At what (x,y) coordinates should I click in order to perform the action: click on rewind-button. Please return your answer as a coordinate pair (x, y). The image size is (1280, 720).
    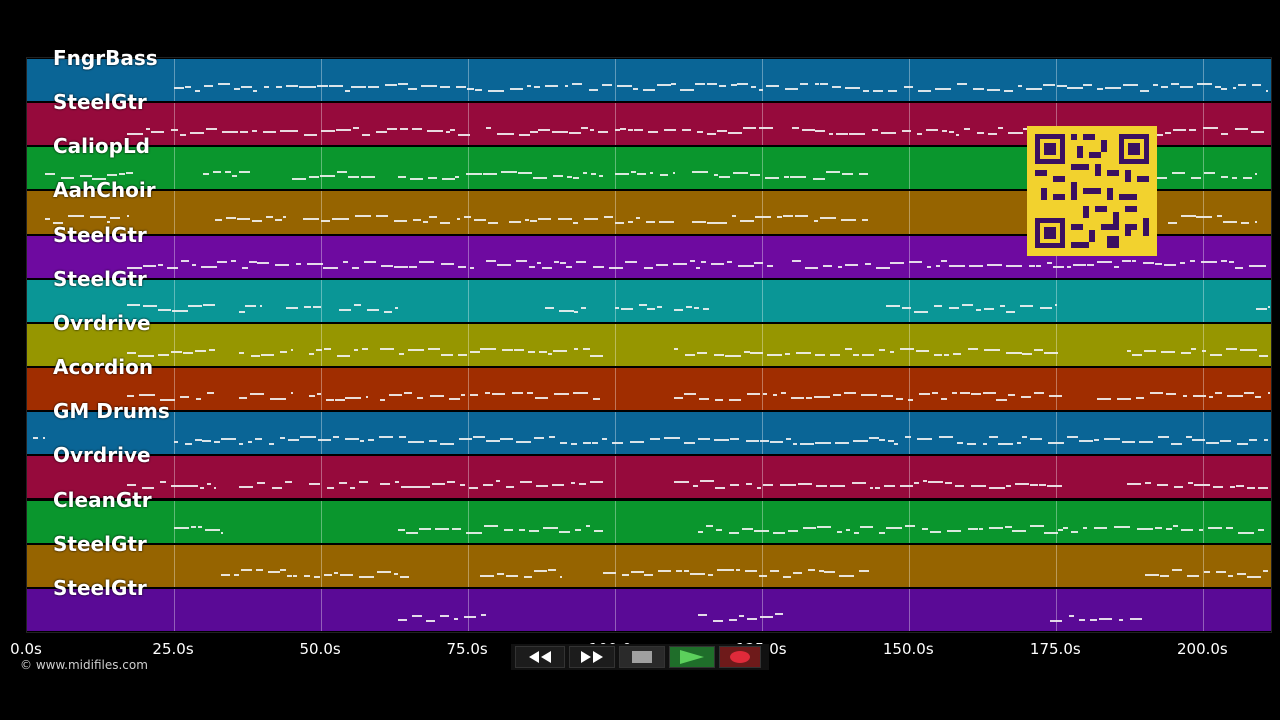
    Looking at the image, I should click on (540, 657).